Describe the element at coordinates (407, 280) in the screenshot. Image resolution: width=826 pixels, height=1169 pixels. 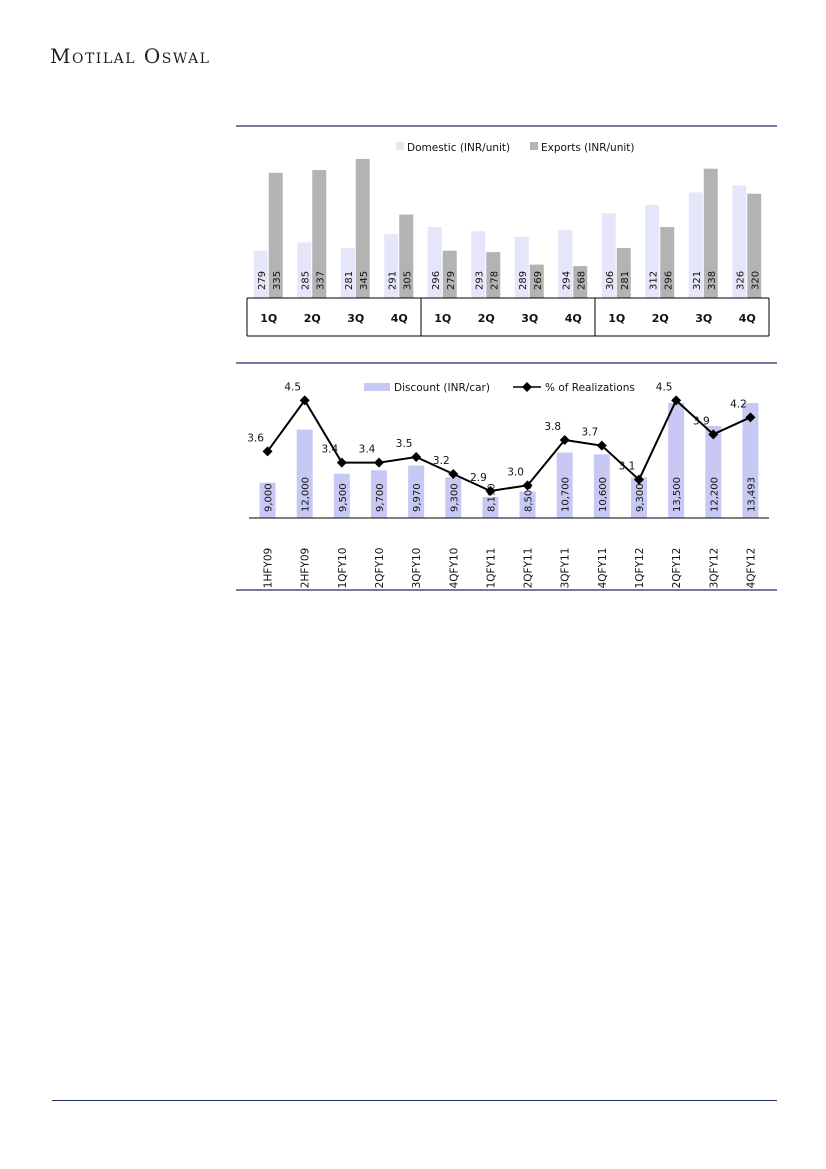
I see `bar-value-label: 305` at that location.